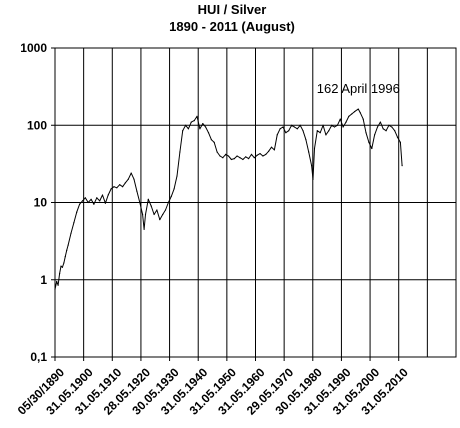  I want to click on y-tick-label: 100, so click(37, 125).